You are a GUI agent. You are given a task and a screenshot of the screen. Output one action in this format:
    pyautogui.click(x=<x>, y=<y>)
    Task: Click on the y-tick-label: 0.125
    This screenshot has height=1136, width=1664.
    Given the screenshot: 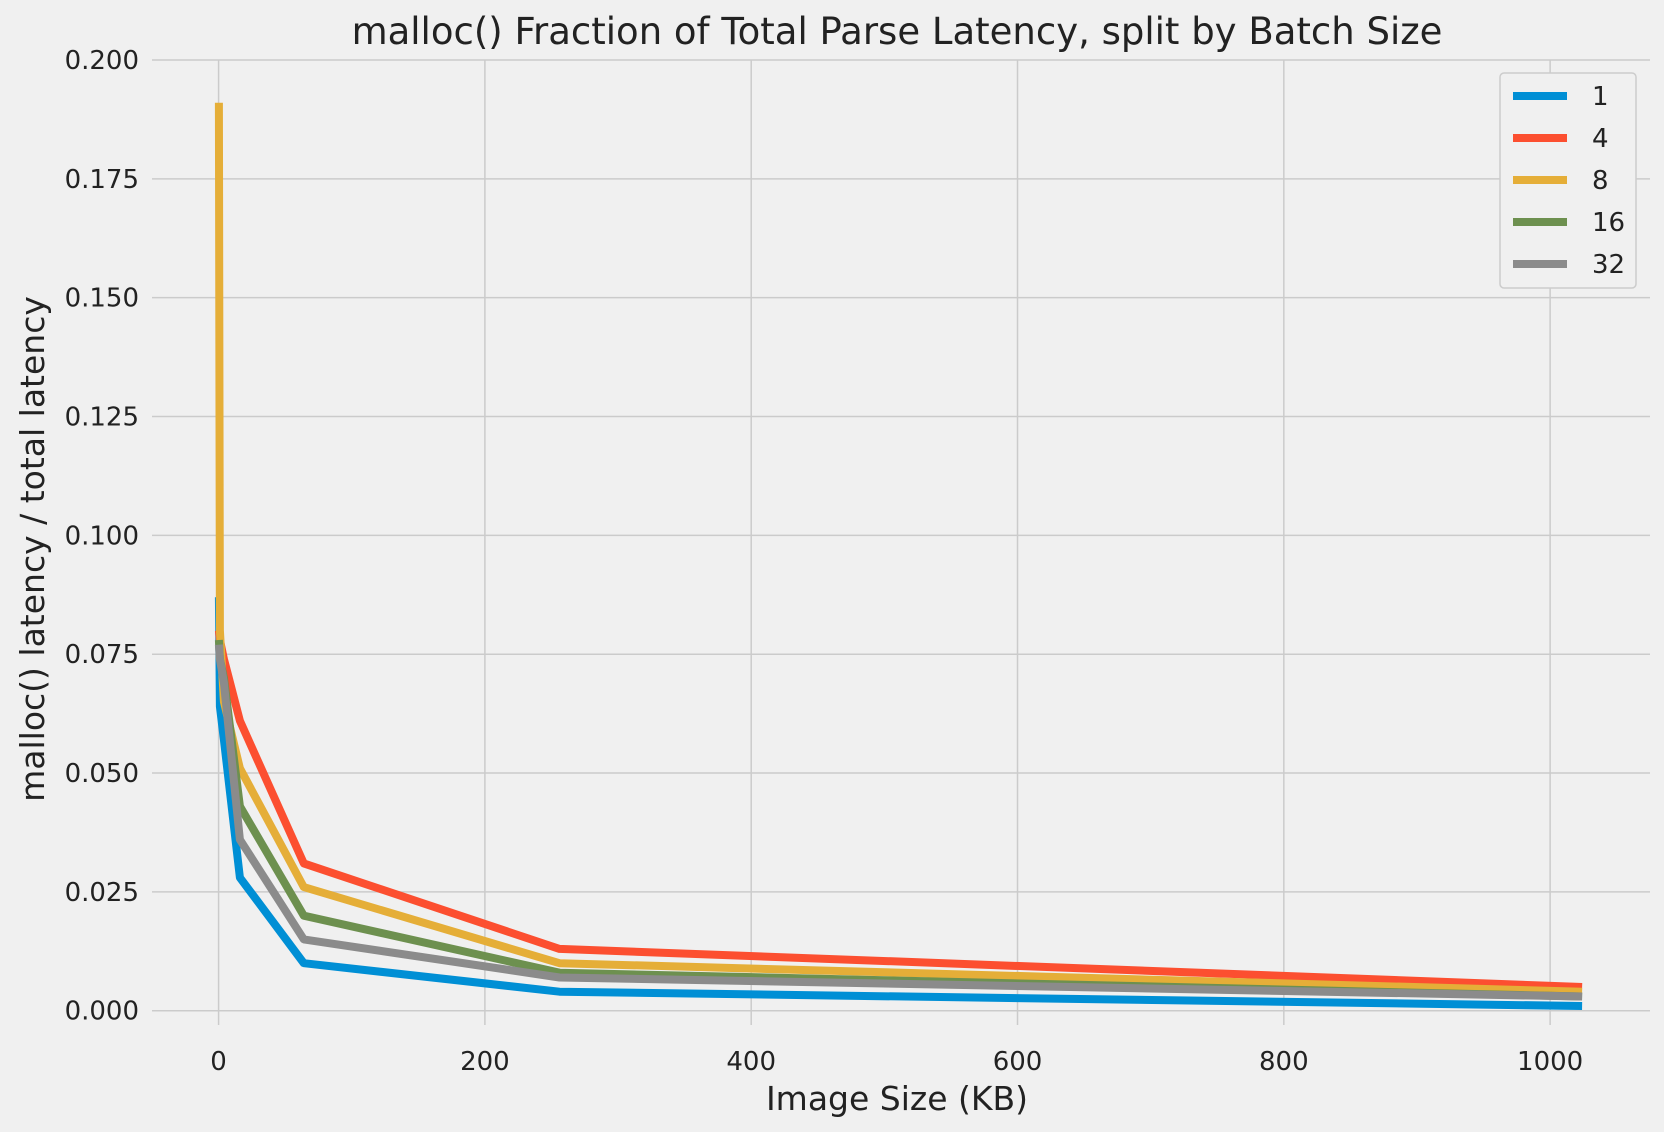 What is the action you would take?
    pyautogui.click(x=102, y=418)
    